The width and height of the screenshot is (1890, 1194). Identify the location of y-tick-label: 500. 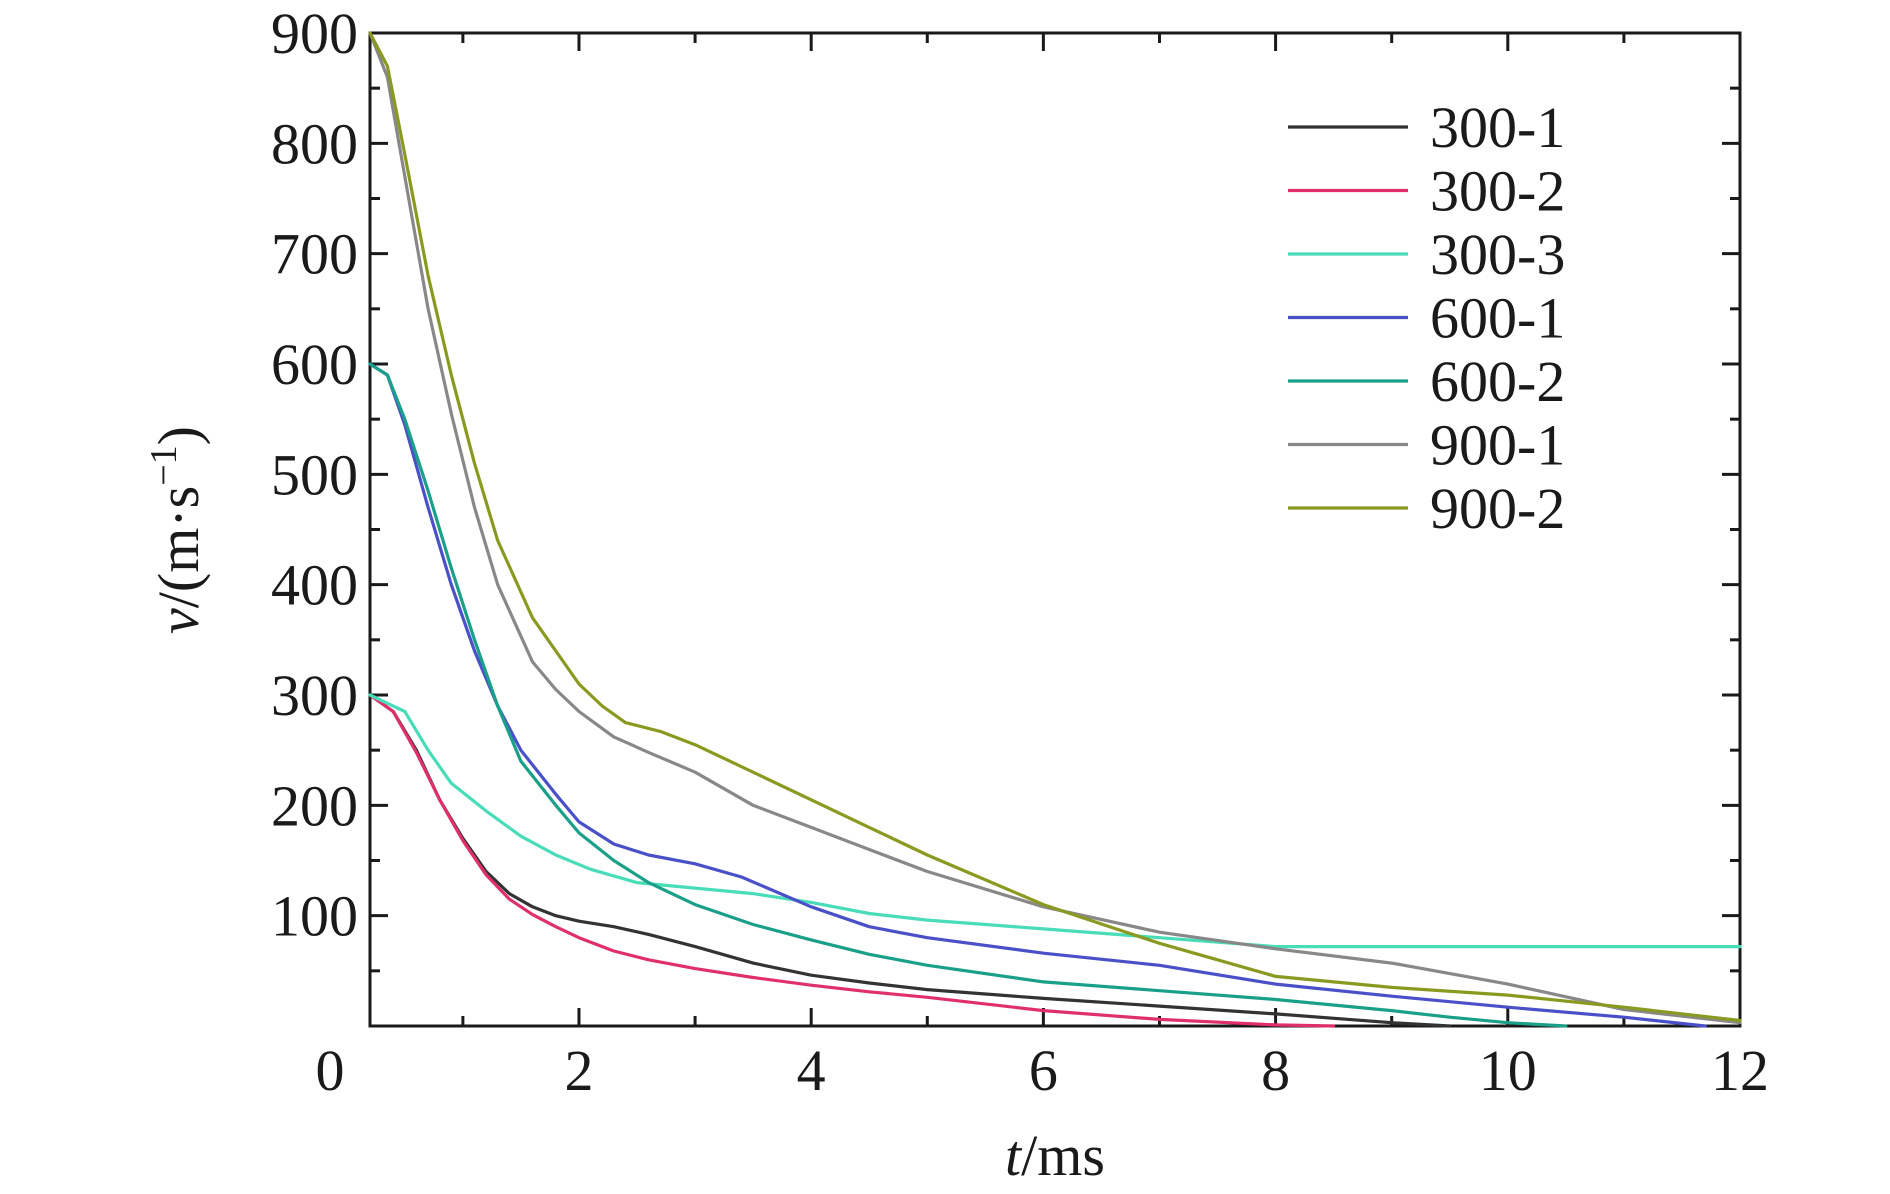
(314, 474).